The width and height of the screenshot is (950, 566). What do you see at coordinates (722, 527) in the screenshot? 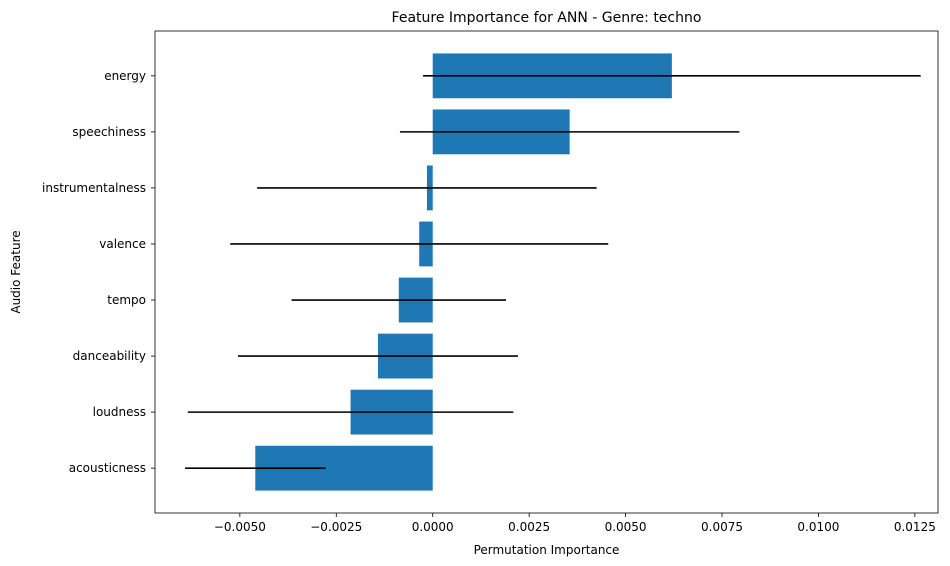
I see `x-tick-label-5: 0.0075` at bounding box center [722, 527].